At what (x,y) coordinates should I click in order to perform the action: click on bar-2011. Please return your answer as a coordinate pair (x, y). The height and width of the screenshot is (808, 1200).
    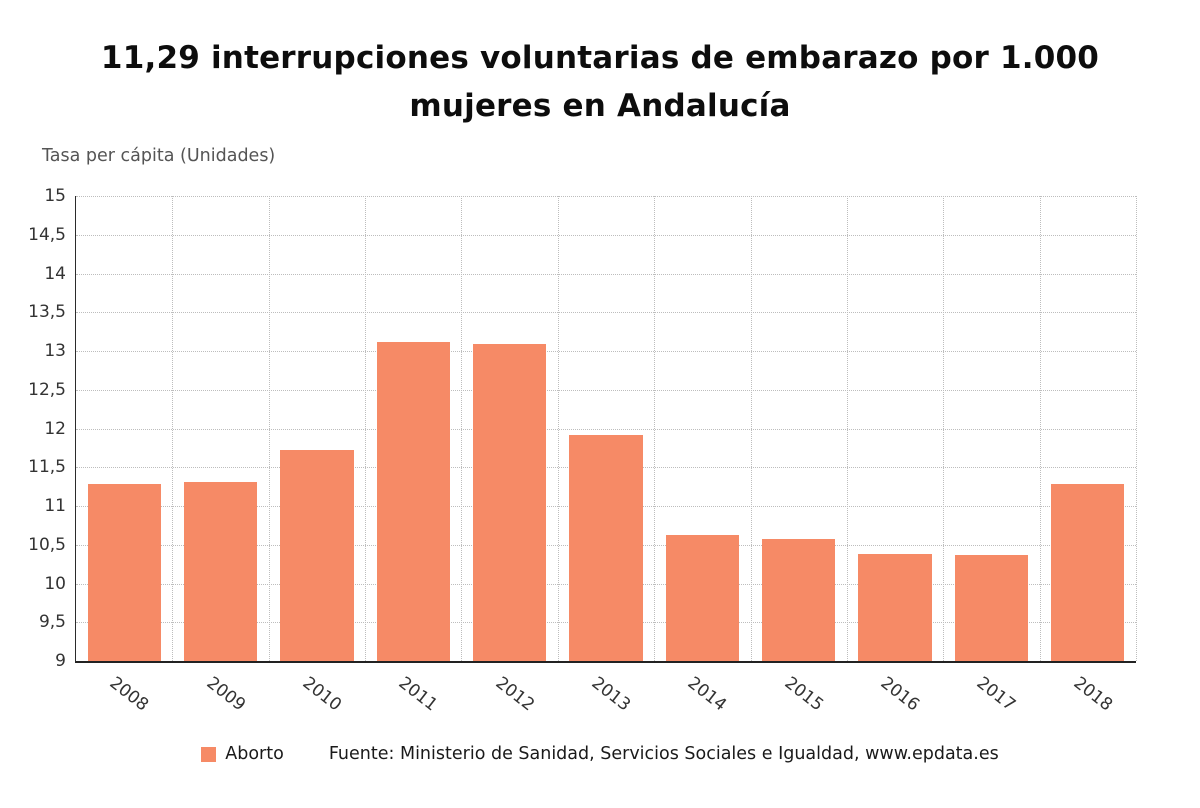
    Looking at the image, I should click on (413, 501).